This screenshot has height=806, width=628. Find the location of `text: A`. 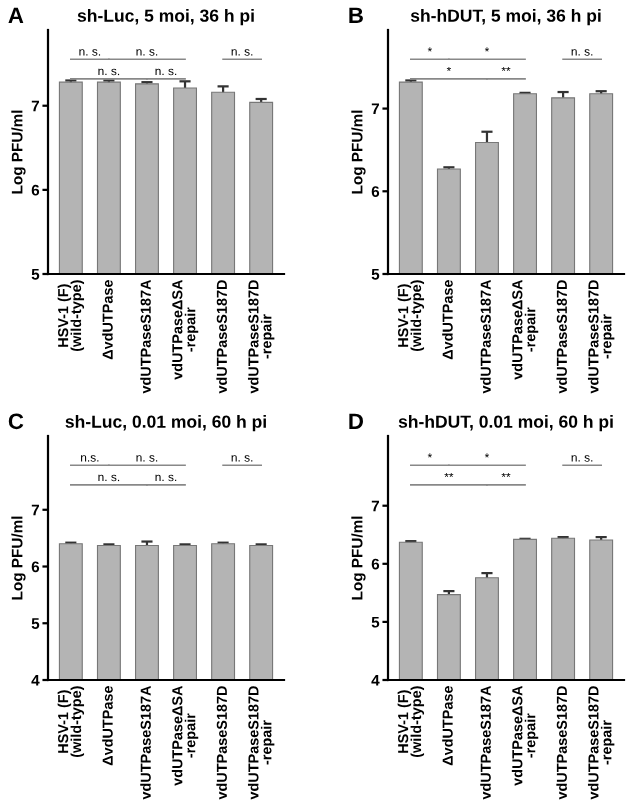

text: A is located at coordinates (16, 15).